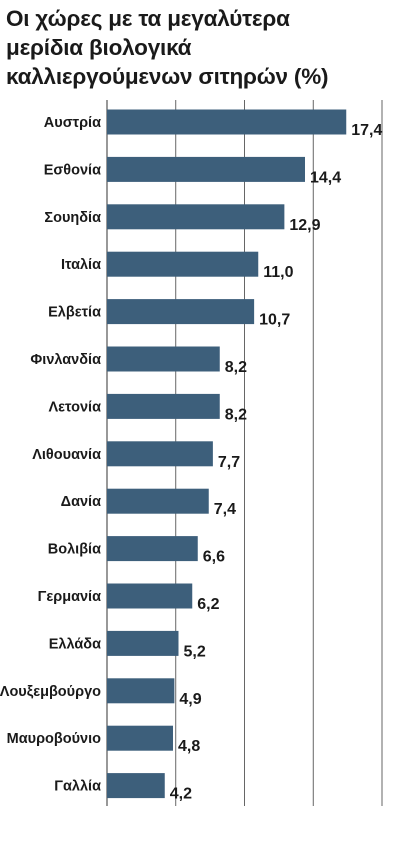  Describe the element at coordinates (189, 746) in the screenshot. I see `value-label: 4,8` at that location.